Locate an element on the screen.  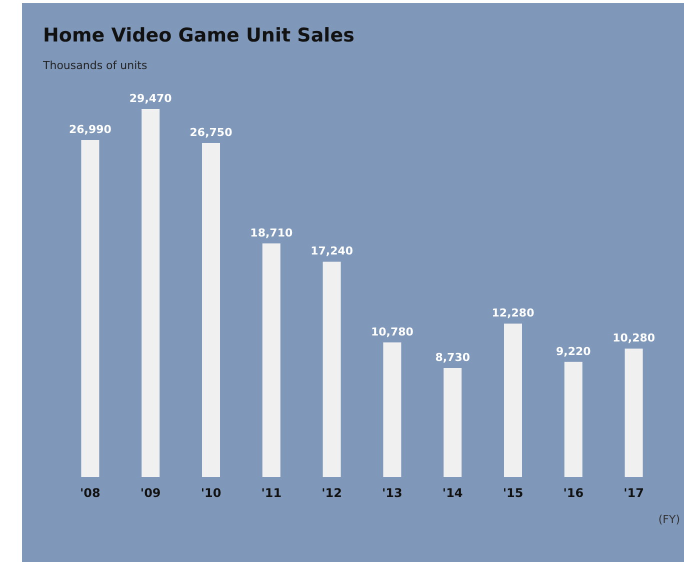
data-label: 12,280 is located at coordinates (513, 313).